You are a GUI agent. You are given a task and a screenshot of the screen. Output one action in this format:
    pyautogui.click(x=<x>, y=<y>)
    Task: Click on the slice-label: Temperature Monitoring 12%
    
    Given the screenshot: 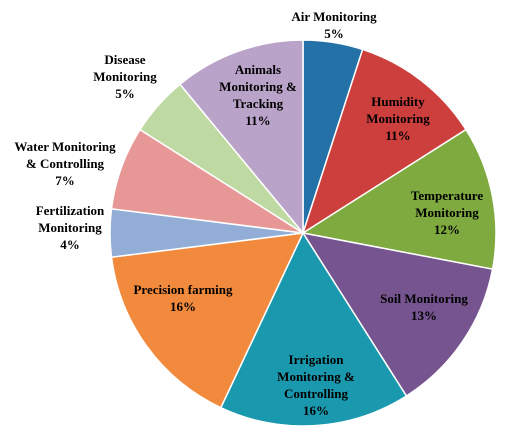 What is the action you would take?
    pyautogui.click(x=447, y=212)
    